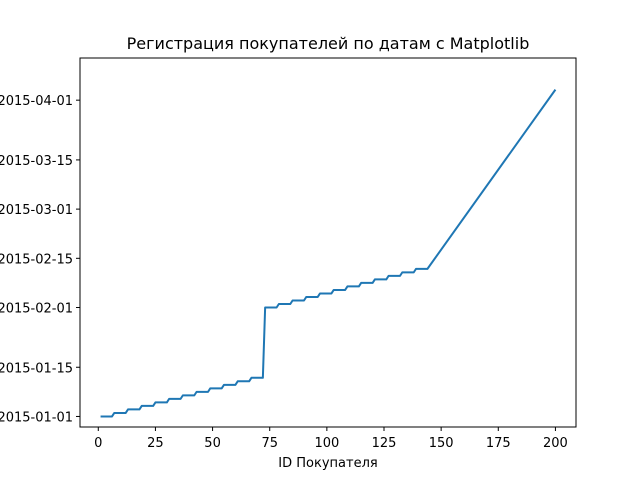  What do you see at coordinates (212, 443) in the screenshot?
I see `x-tick-label: 50` at bounding box center [212, 443].